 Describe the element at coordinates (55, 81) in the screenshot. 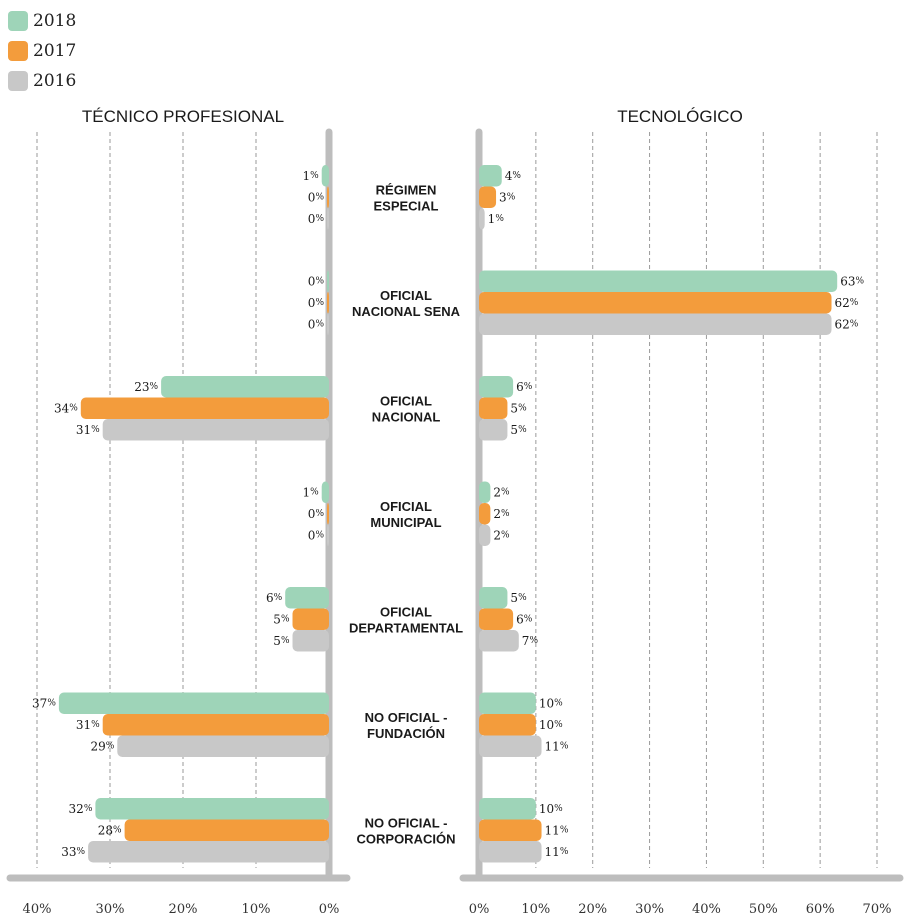

I see `legend-label-2016: 2016` at that location.